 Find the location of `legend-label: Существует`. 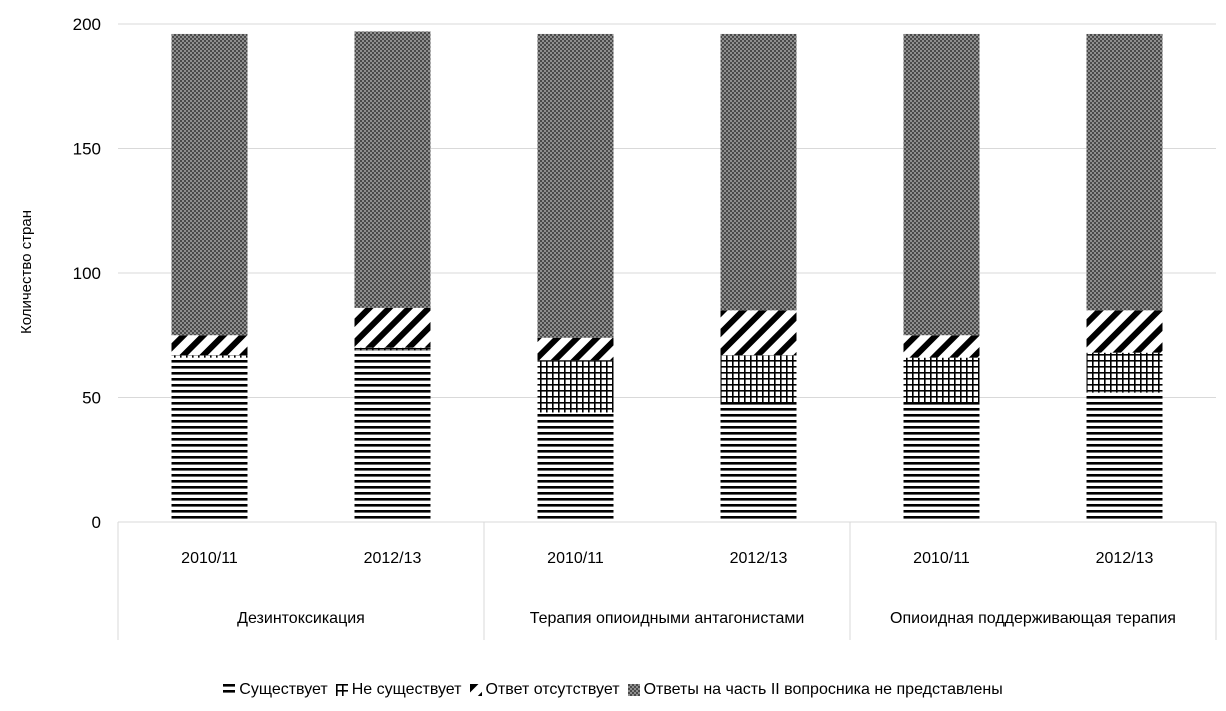

legend-label: Существует is located at coordinates (283, 689).